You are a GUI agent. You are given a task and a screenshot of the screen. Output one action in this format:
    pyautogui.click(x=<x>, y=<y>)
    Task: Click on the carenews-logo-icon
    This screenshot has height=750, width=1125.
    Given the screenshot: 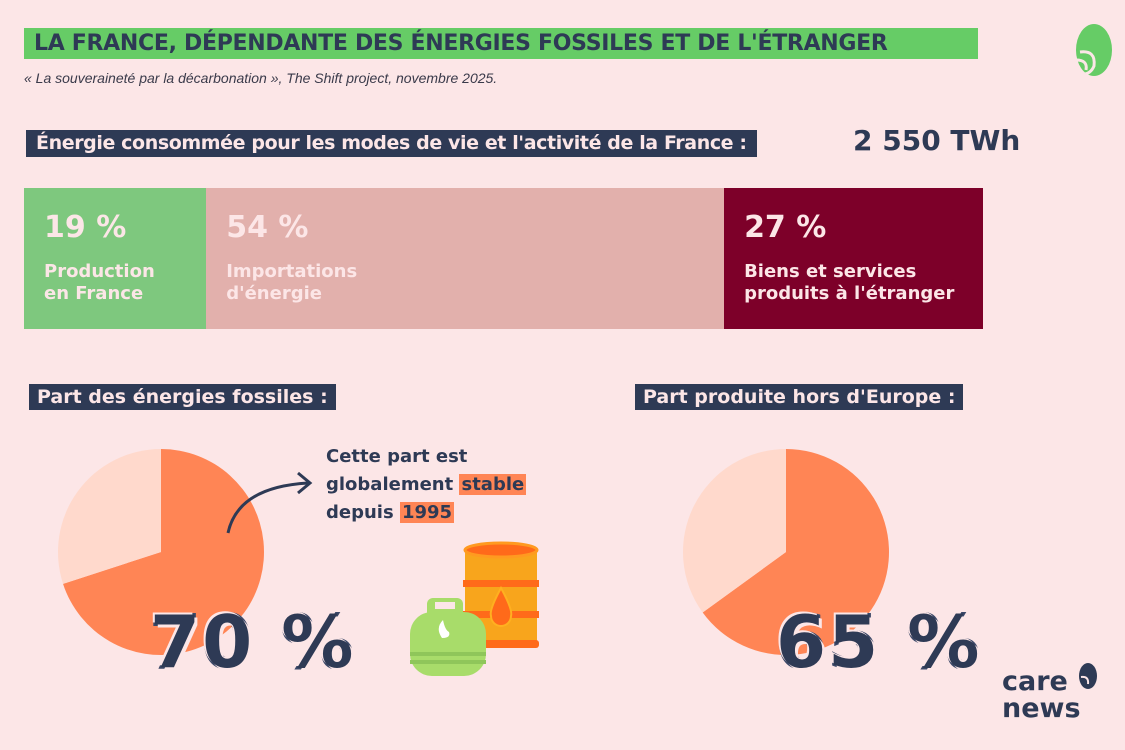 What is the action you would take?
    pyautogui.click(x=1093, y=50)
    